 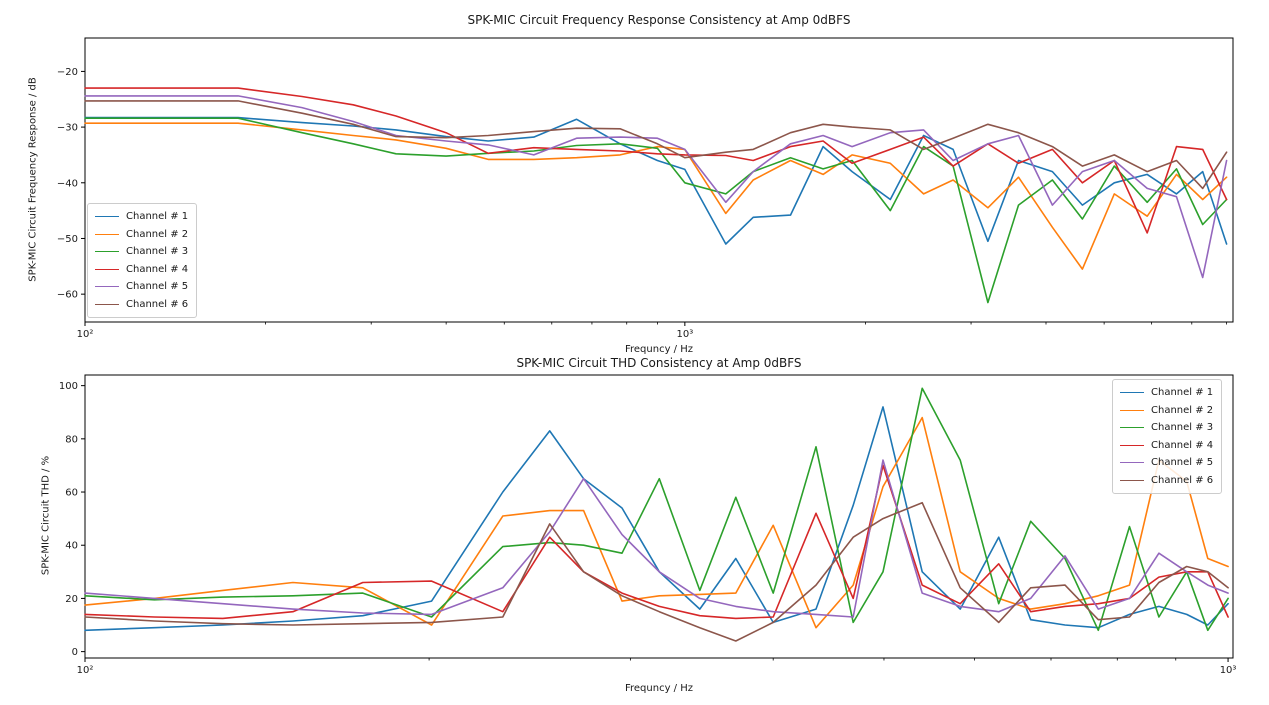 I want to click on bottom-chart-ylabel: SPK-MIC Circuit THD / %, so click(x=46, y=515).